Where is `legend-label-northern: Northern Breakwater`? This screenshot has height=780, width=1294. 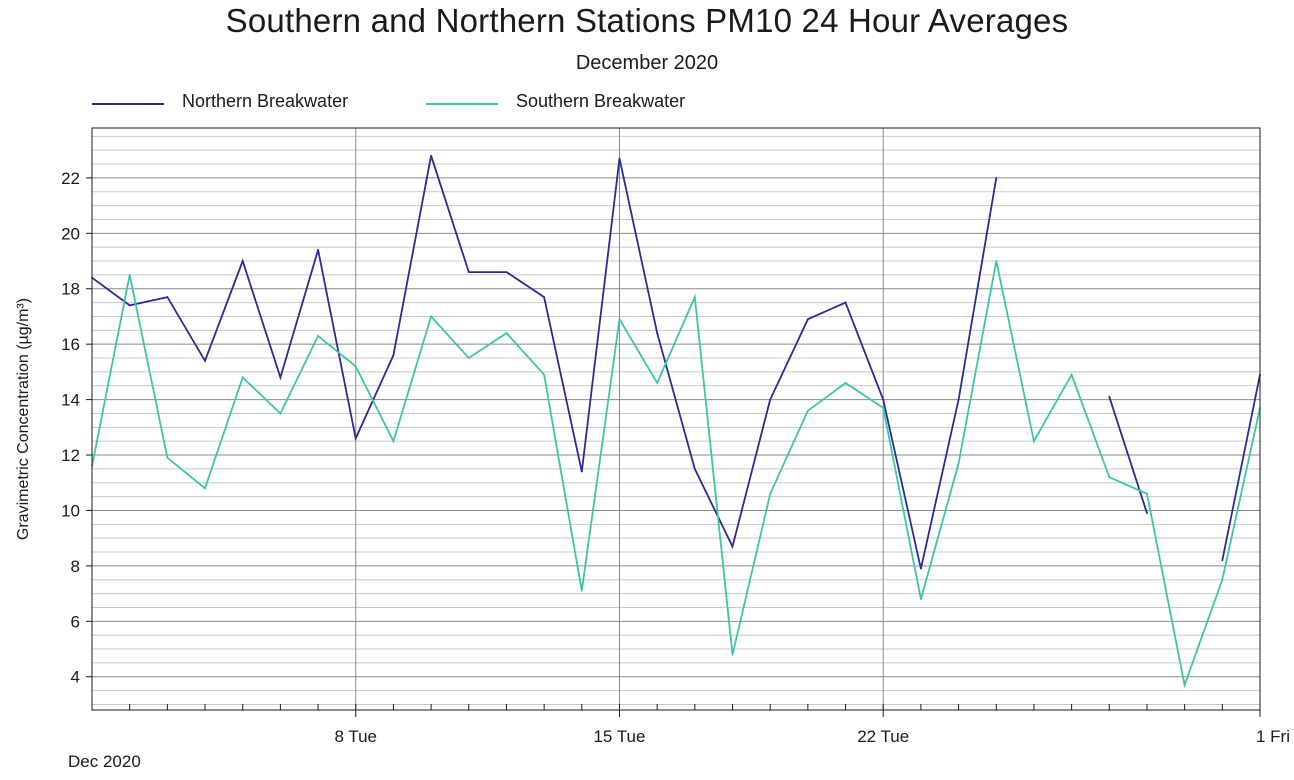
legend-label-northern: Northern Breakwater is located at coordinates (265, 101).